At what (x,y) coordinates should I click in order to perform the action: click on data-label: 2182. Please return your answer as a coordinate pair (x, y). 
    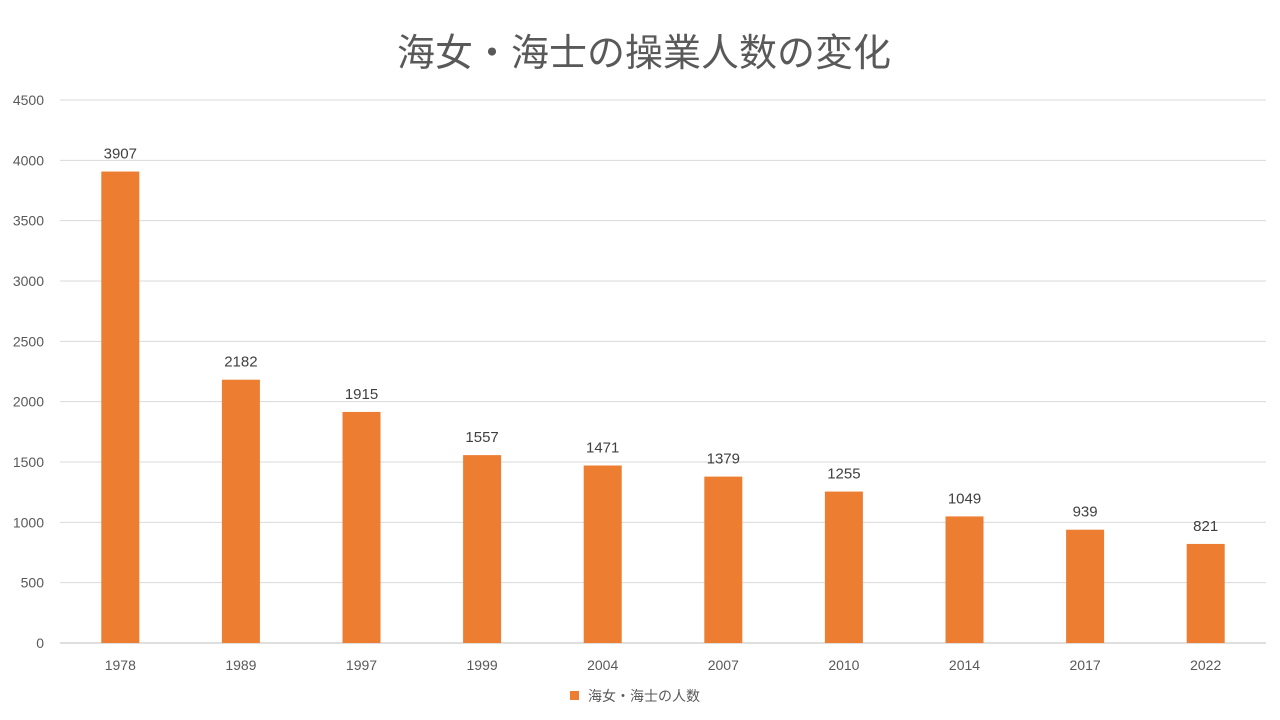
    Looking at the image, I should click on (240, 362).